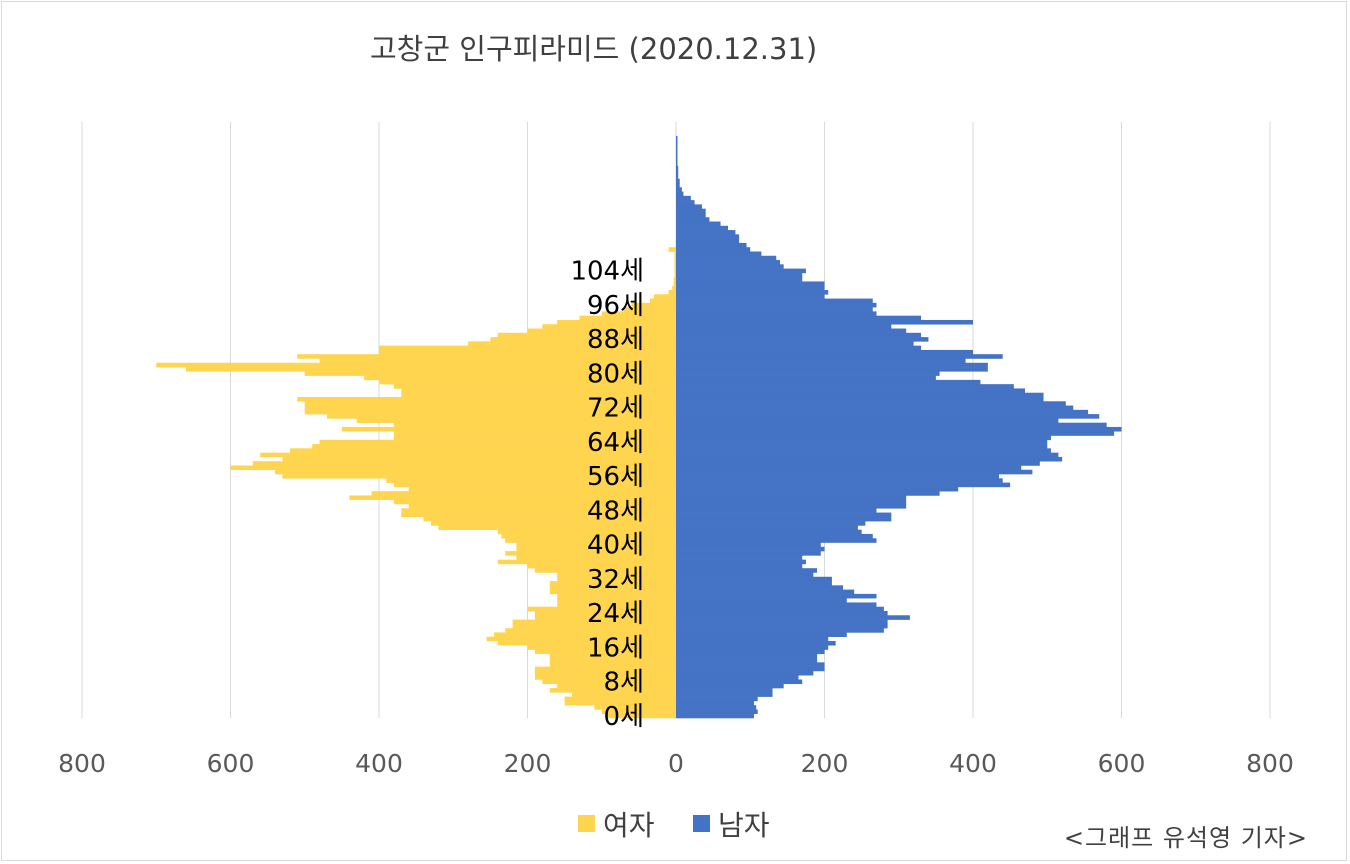 Image resolution: width=1350 pixels, height=864 pixels. I want to click on chart-title: 고창군 인구피라미드 (2020.12.31), so click(594, 49).